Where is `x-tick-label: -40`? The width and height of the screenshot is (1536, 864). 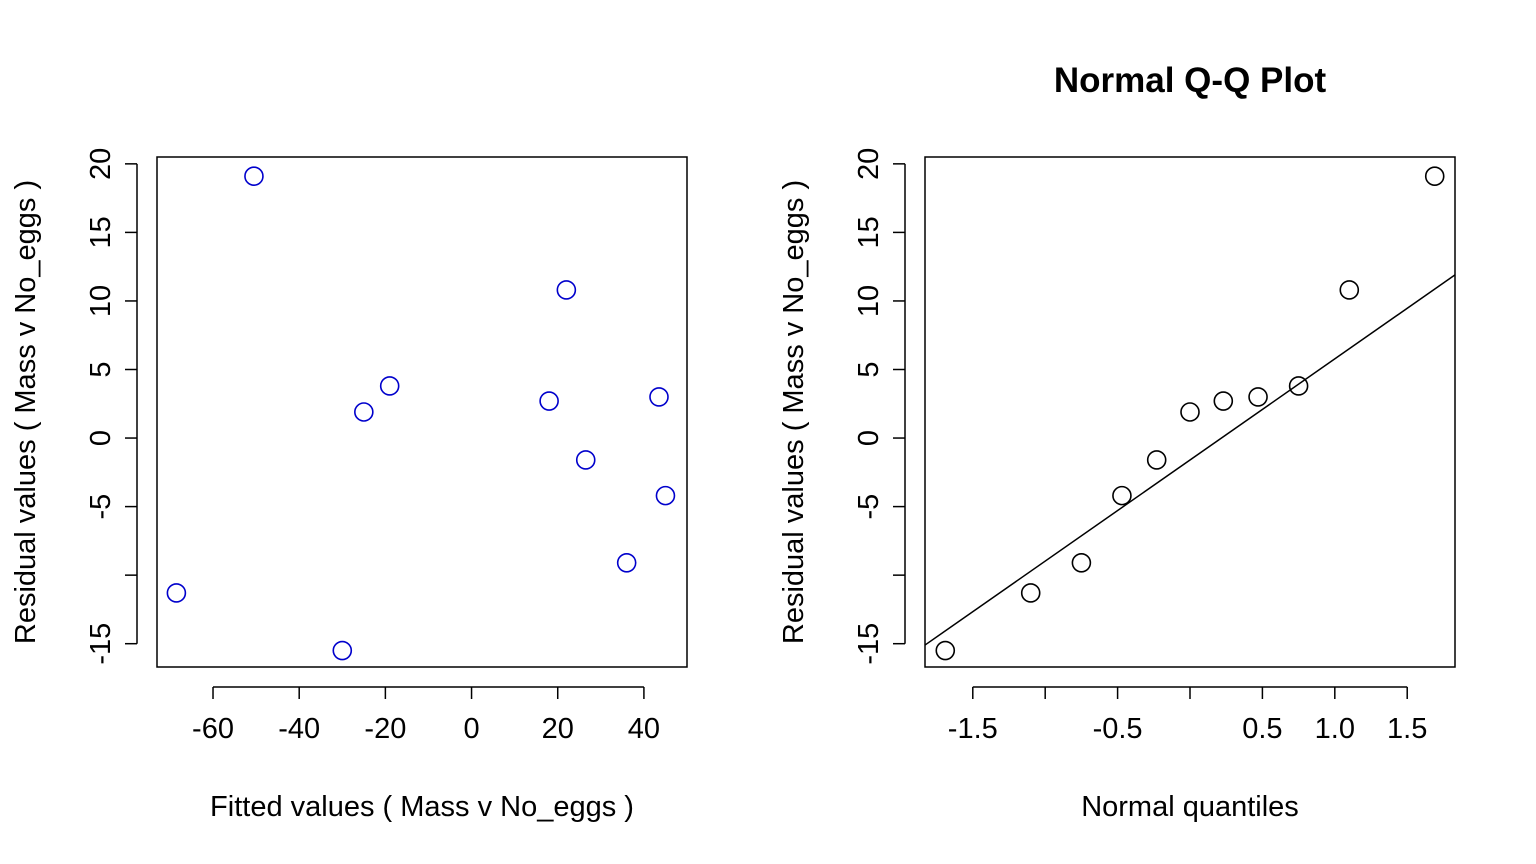 x-tick-label: -40 is located at coordinates (299, 729).